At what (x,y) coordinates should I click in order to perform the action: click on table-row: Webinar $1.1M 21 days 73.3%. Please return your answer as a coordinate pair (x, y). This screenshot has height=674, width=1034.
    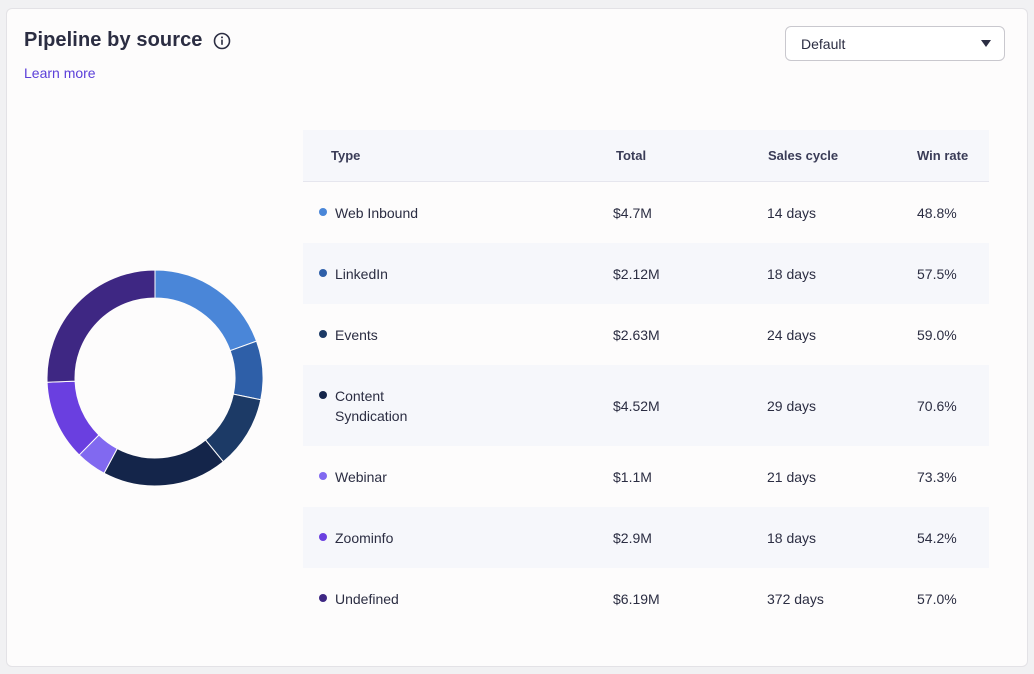
    Looking at the image, I should click on (646, 476).